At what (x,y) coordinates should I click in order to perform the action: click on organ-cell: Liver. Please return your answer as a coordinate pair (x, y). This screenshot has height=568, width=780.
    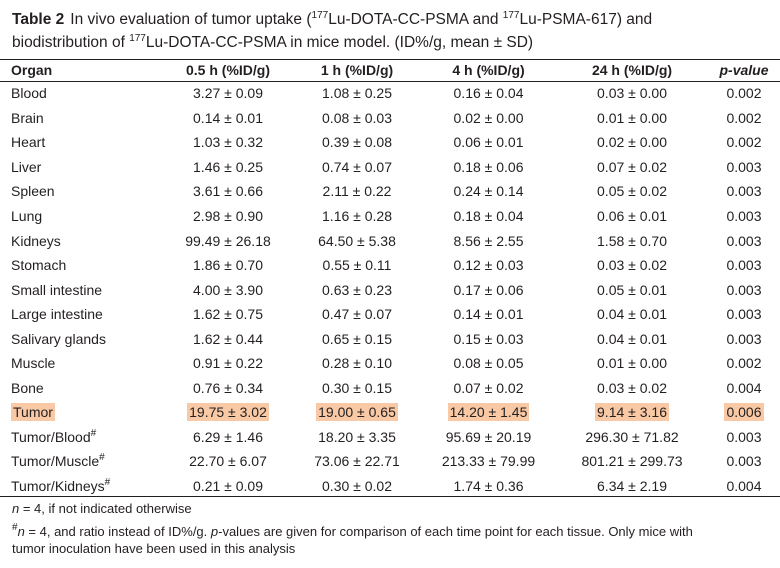
    Looking at the image, I should click on (81, 167).